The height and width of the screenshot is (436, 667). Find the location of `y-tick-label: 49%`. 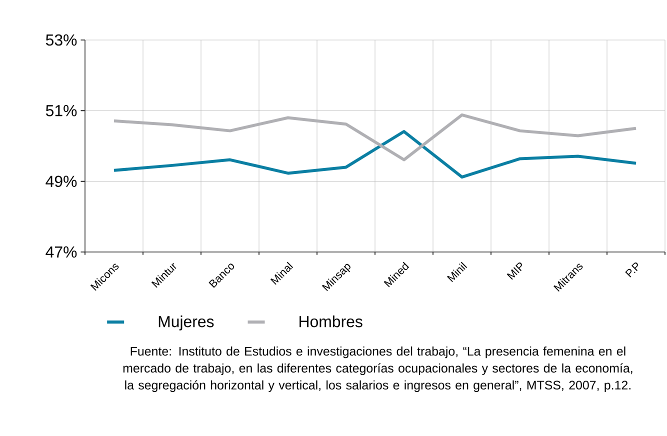

y-tick-label: 49% is located at coordinates (61, 181).